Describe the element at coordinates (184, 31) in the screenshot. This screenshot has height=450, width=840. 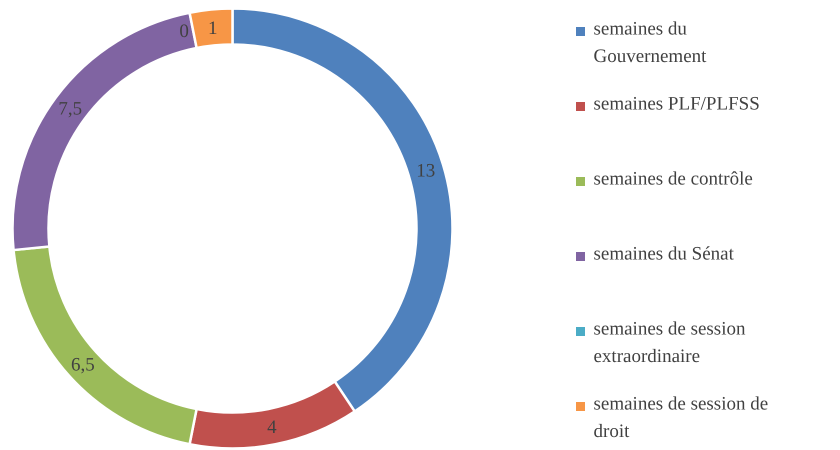
I see `text: 0` at that location.